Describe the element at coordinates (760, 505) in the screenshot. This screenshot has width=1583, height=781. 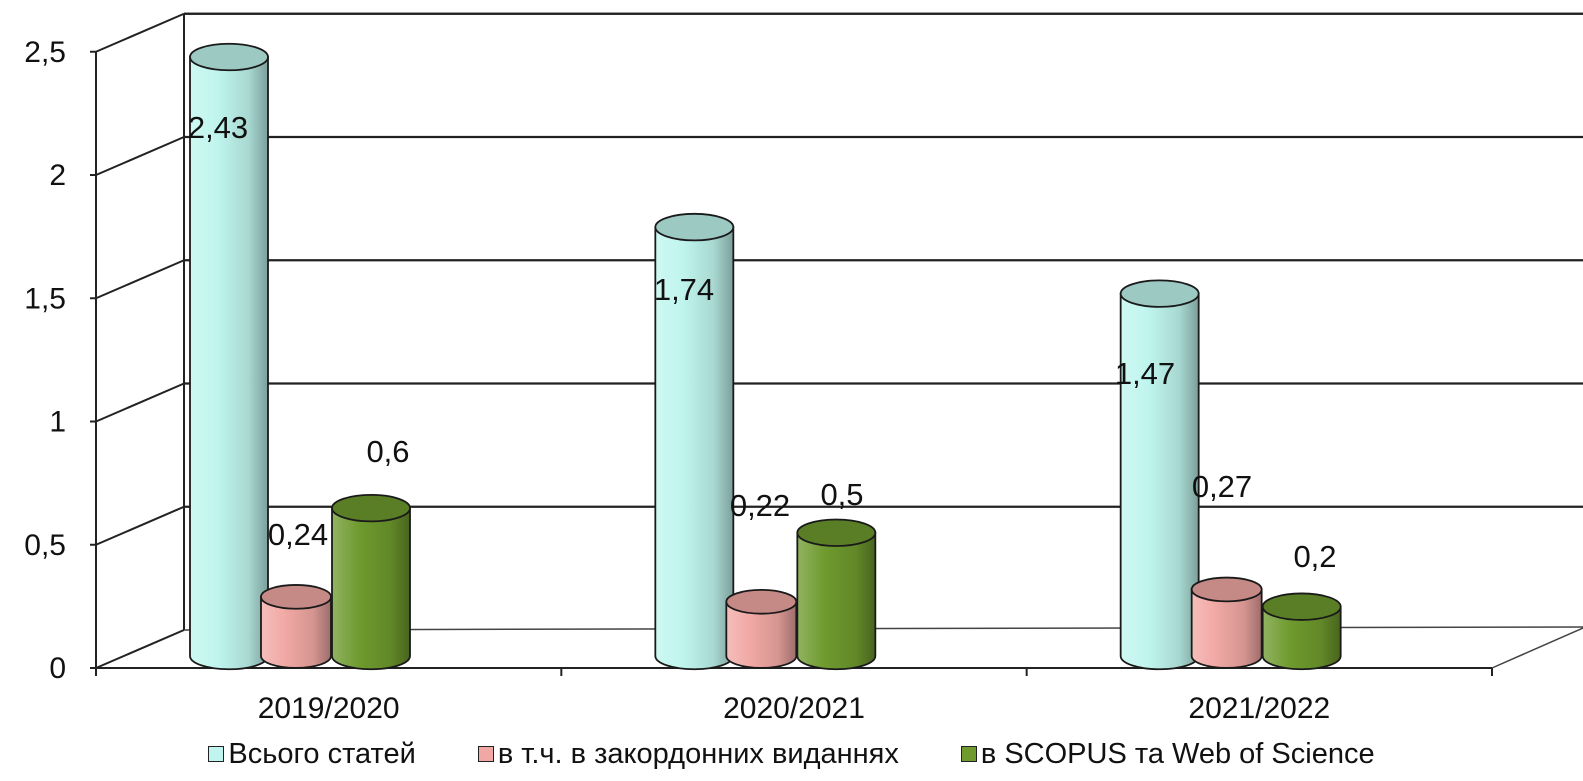
I see `data-label-1-1: 0,22` at that location.